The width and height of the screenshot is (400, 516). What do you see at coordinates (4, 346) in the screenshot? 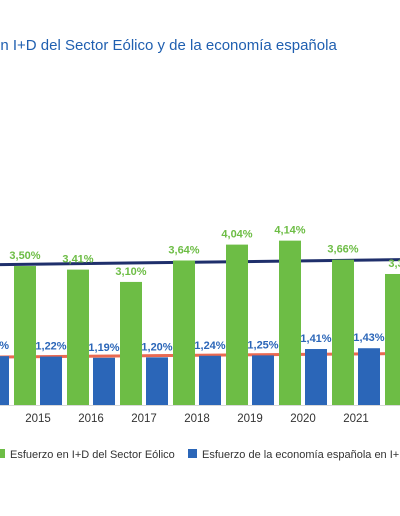
I see `data-label-economia-0: 23%` at bounding box center [4, 346].